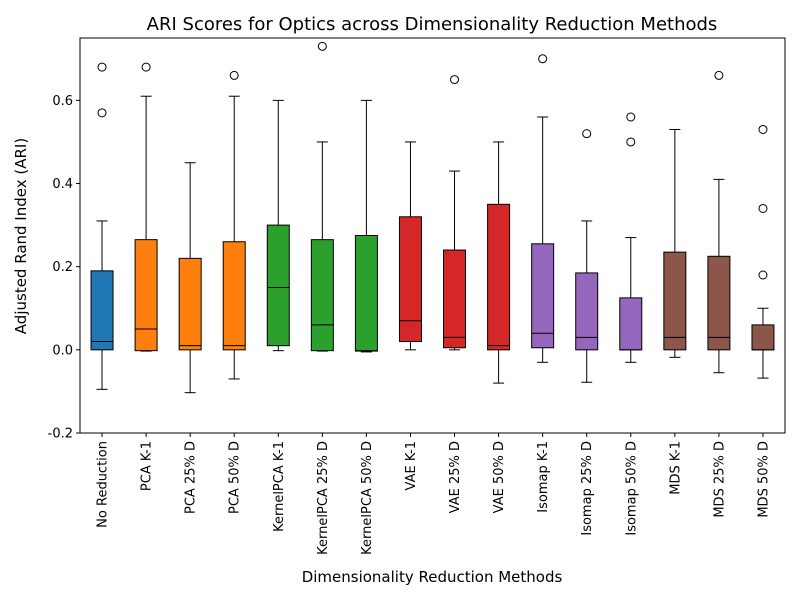 The width and height of the screenshot is (800, 600). What do you see at coordinates (62, 184) in the screenshot?
I see `y-tick-label: 0.4` at bounding box center [62, 184].